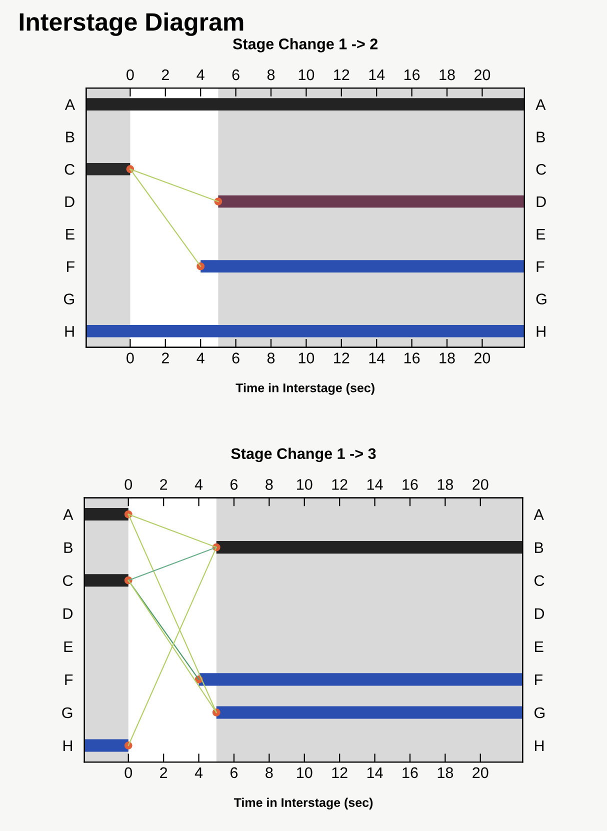 Image resolution: width=607 pixels, height=831 pixels. Describe the element at coordinates (303, 455) in the screenshot. I see `chart-title: Stage Change 1 -> 3` at that location.